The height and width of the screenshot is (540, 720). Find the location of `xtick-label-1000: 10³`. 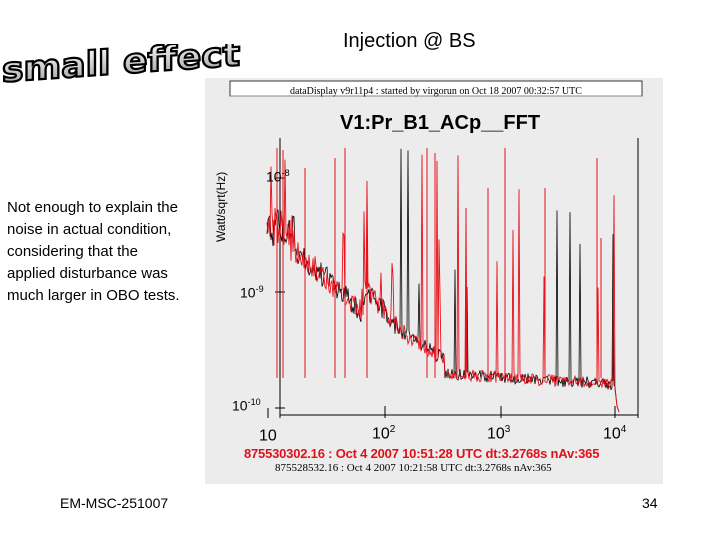

xtick-label-1000: 10³ is located at coordinates (499, 433).